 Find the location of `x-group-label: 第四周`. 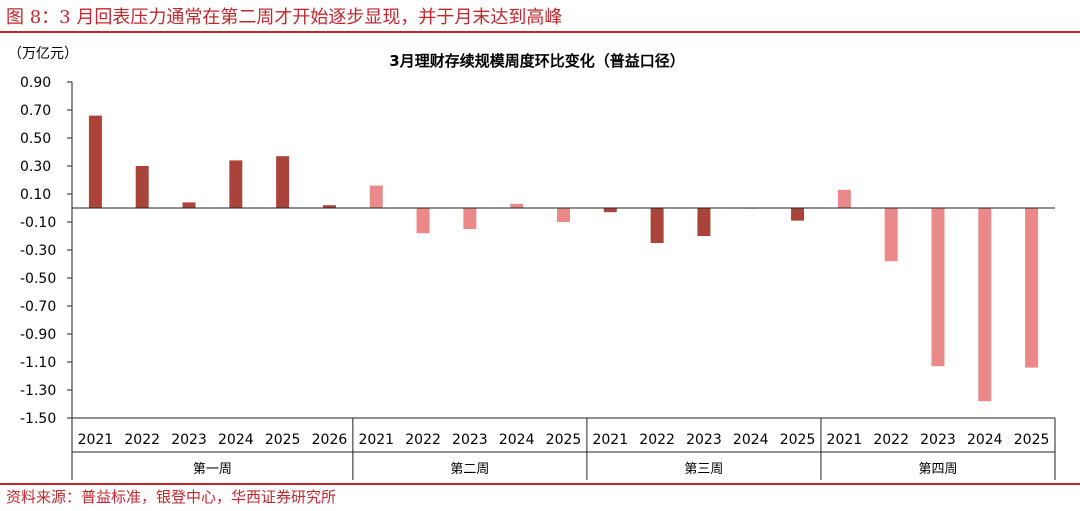

x-group-label: 第四周 is located at coordinates (937, 469).